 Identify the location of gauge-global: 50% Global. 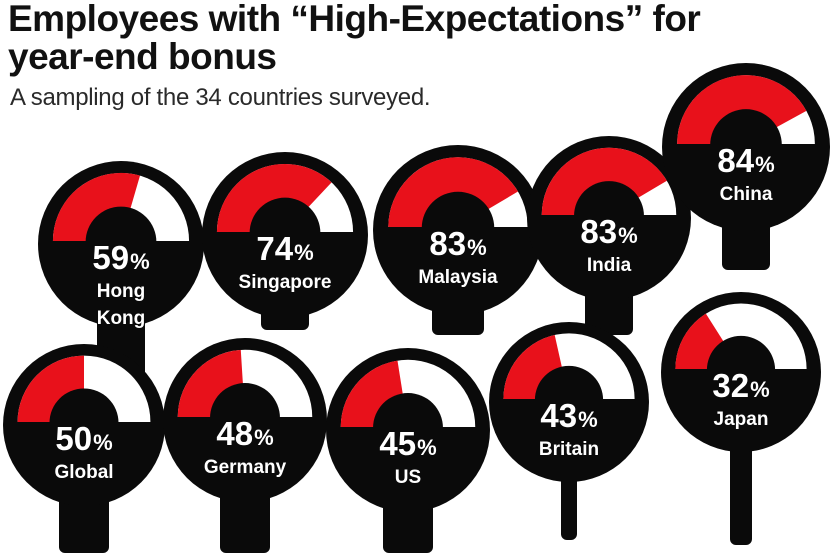
(84, 448).